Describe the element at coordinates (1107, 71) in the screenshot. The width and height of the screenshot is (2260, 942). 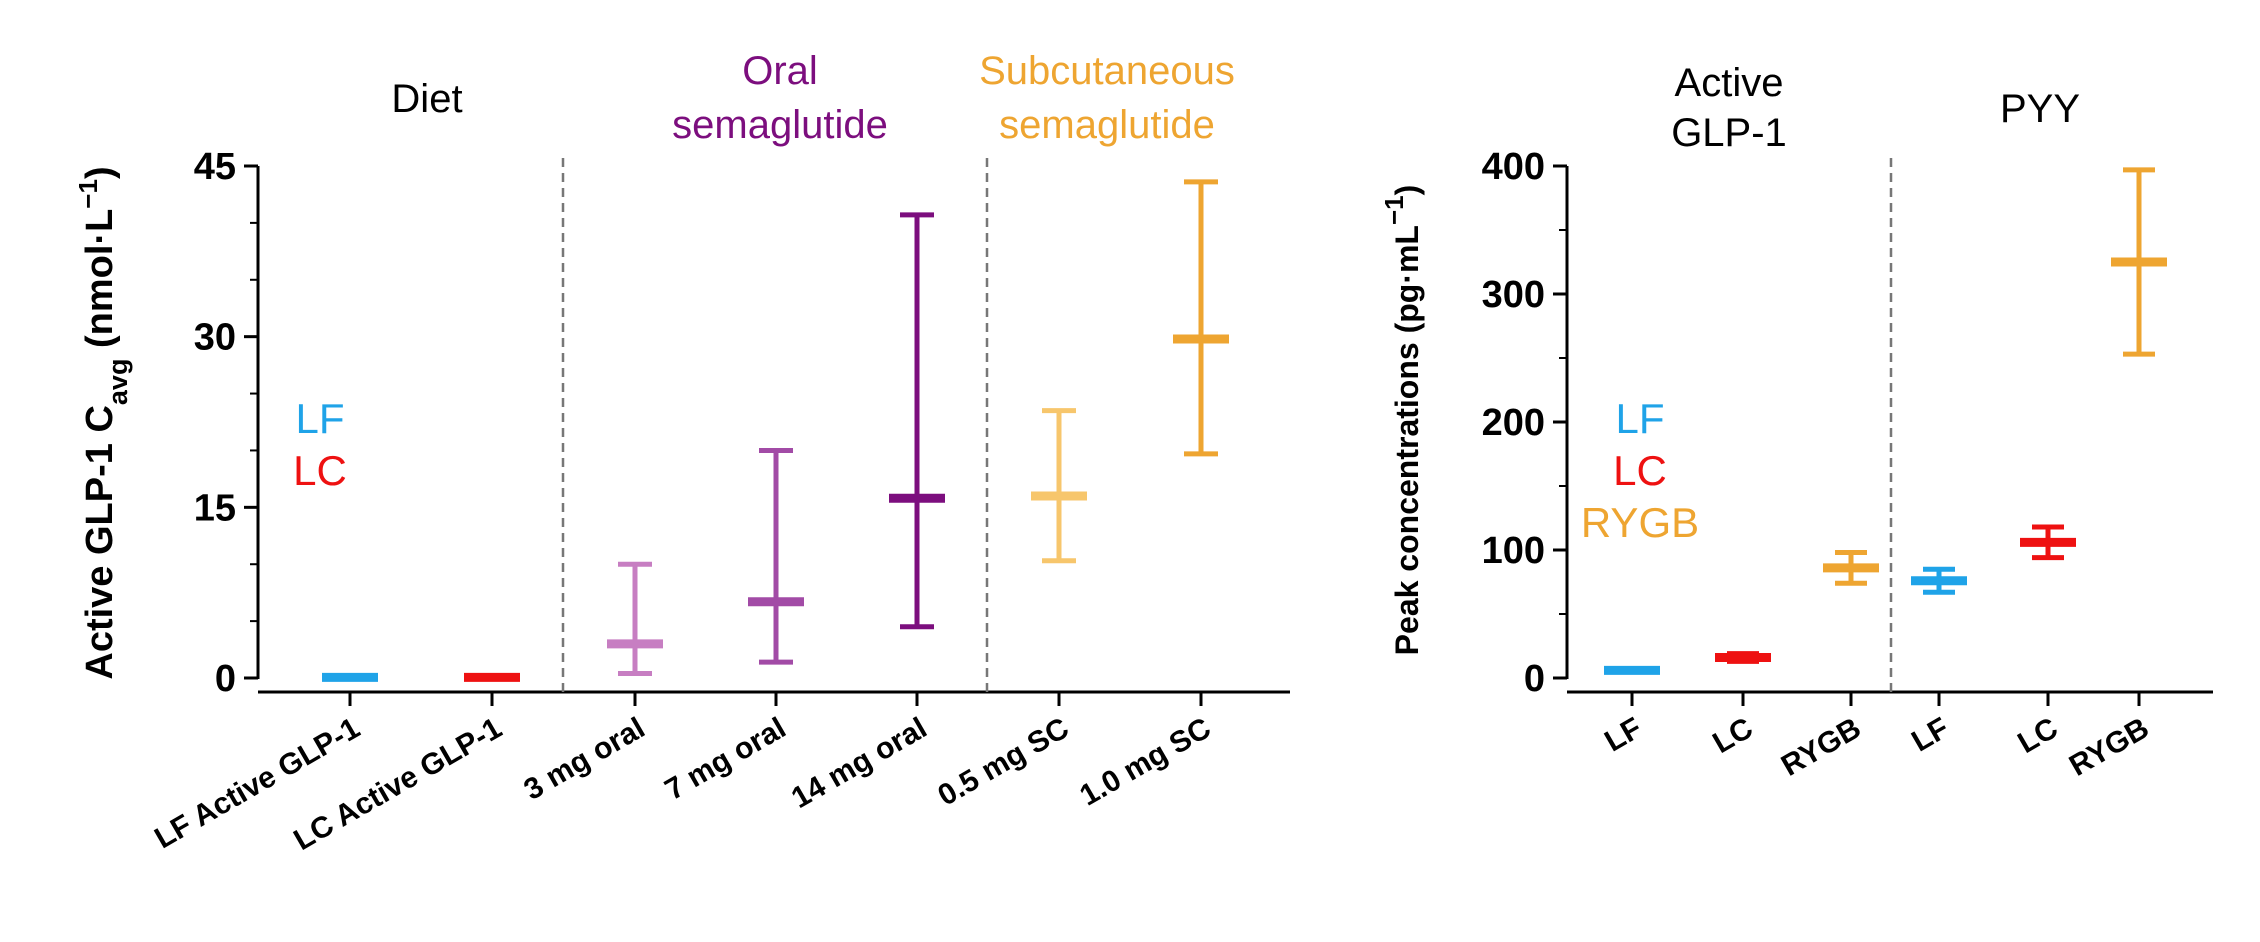
I see `group-label: Subcutaneous` at that location.